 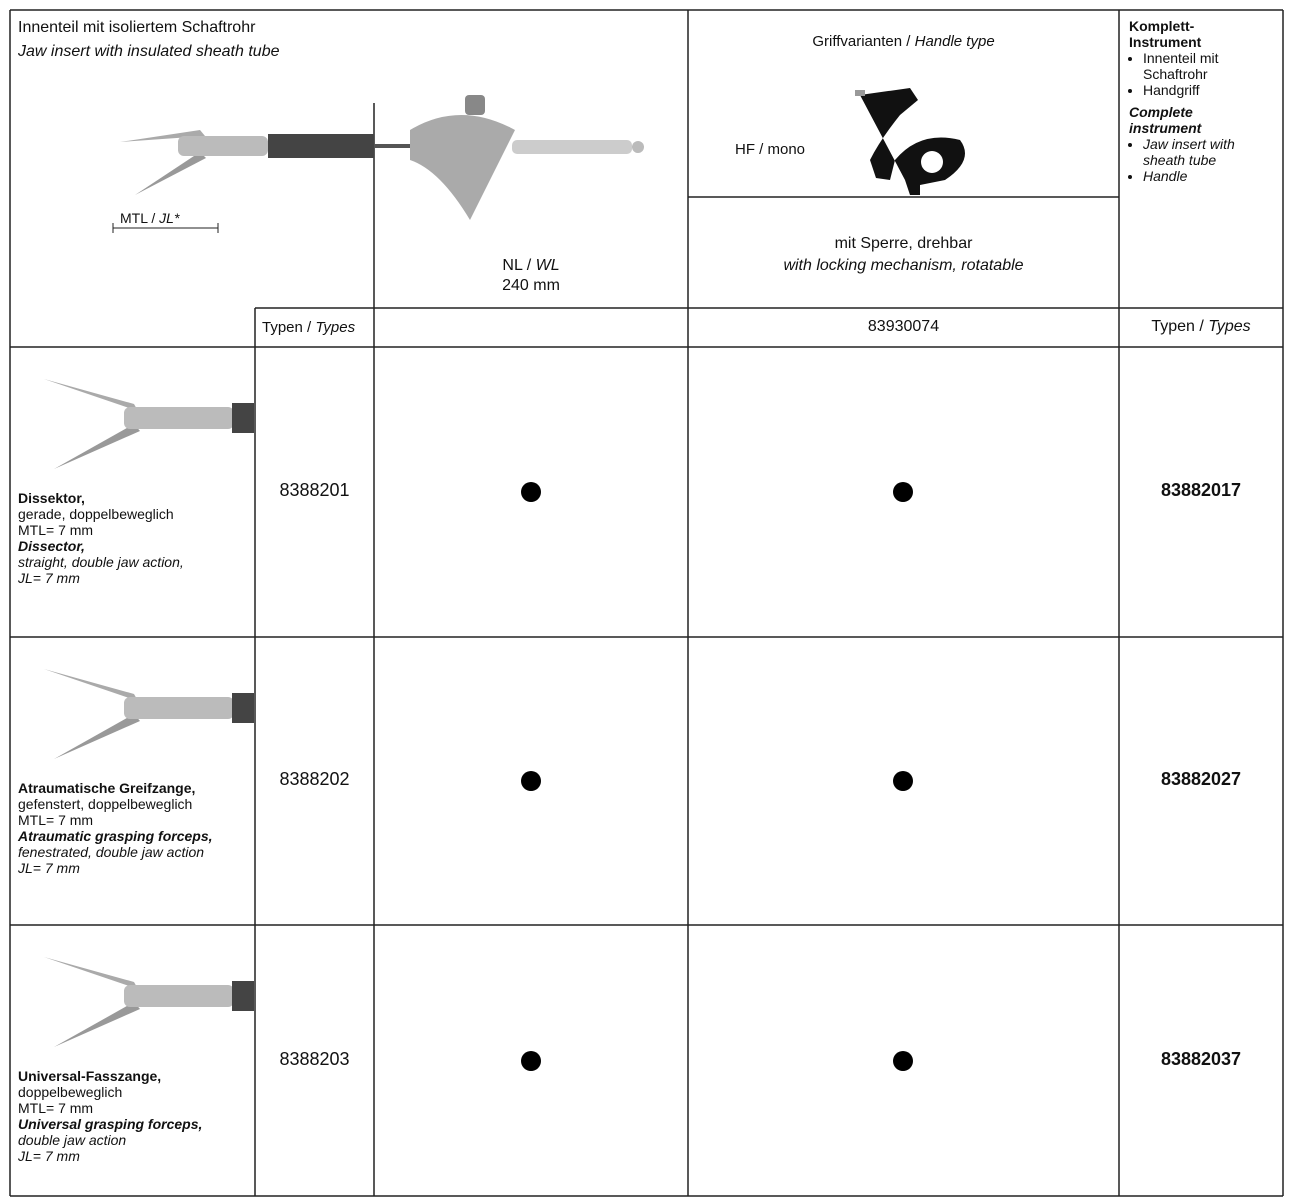 I want to click on line-en: double jaw action, so click(x=72, y=1140).